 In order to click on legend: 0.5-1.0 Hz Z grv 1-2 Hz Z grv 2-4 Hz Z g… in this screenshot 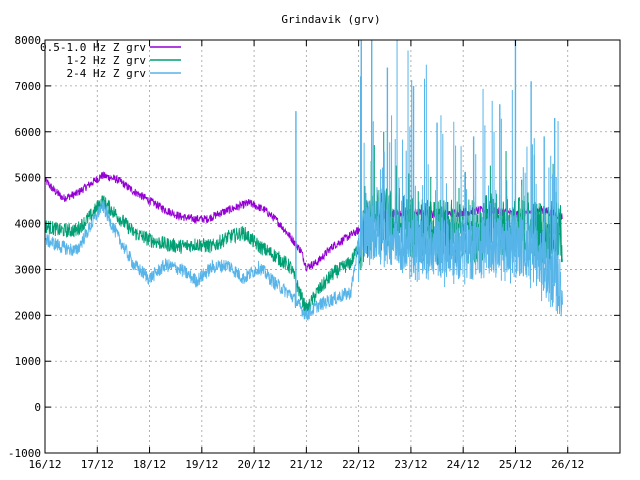, I will do `click(110, 60)`.